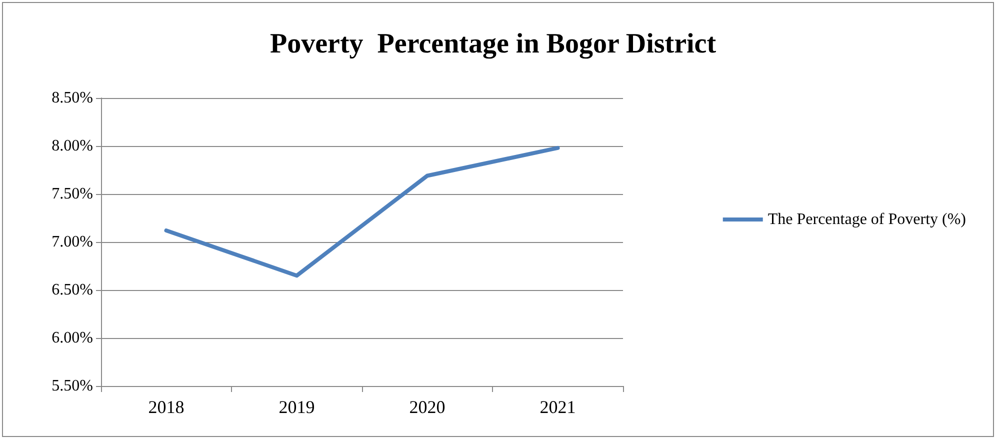  I want to click on x-tick-label: 2021, so click(558, 407).